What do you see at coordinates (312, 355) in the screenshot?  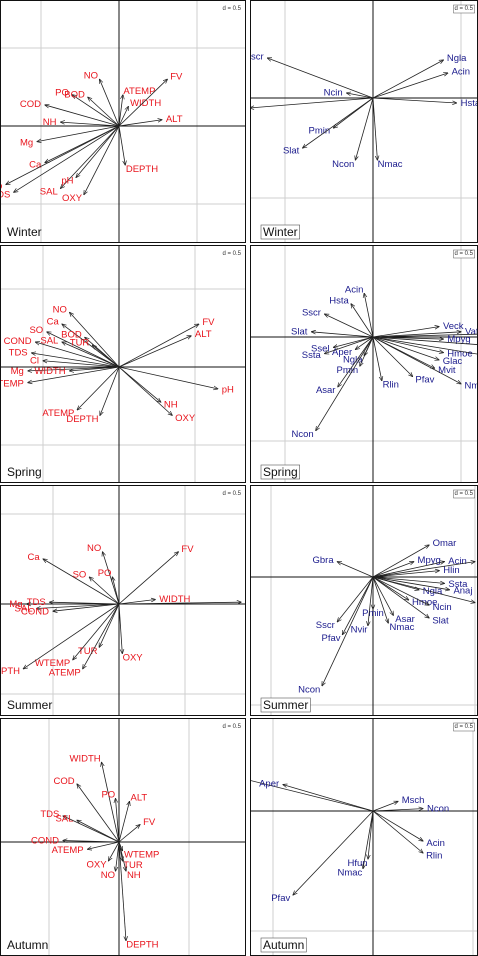 I see `vector-label-ssta: Ssta` at bounding box center [312, 355].